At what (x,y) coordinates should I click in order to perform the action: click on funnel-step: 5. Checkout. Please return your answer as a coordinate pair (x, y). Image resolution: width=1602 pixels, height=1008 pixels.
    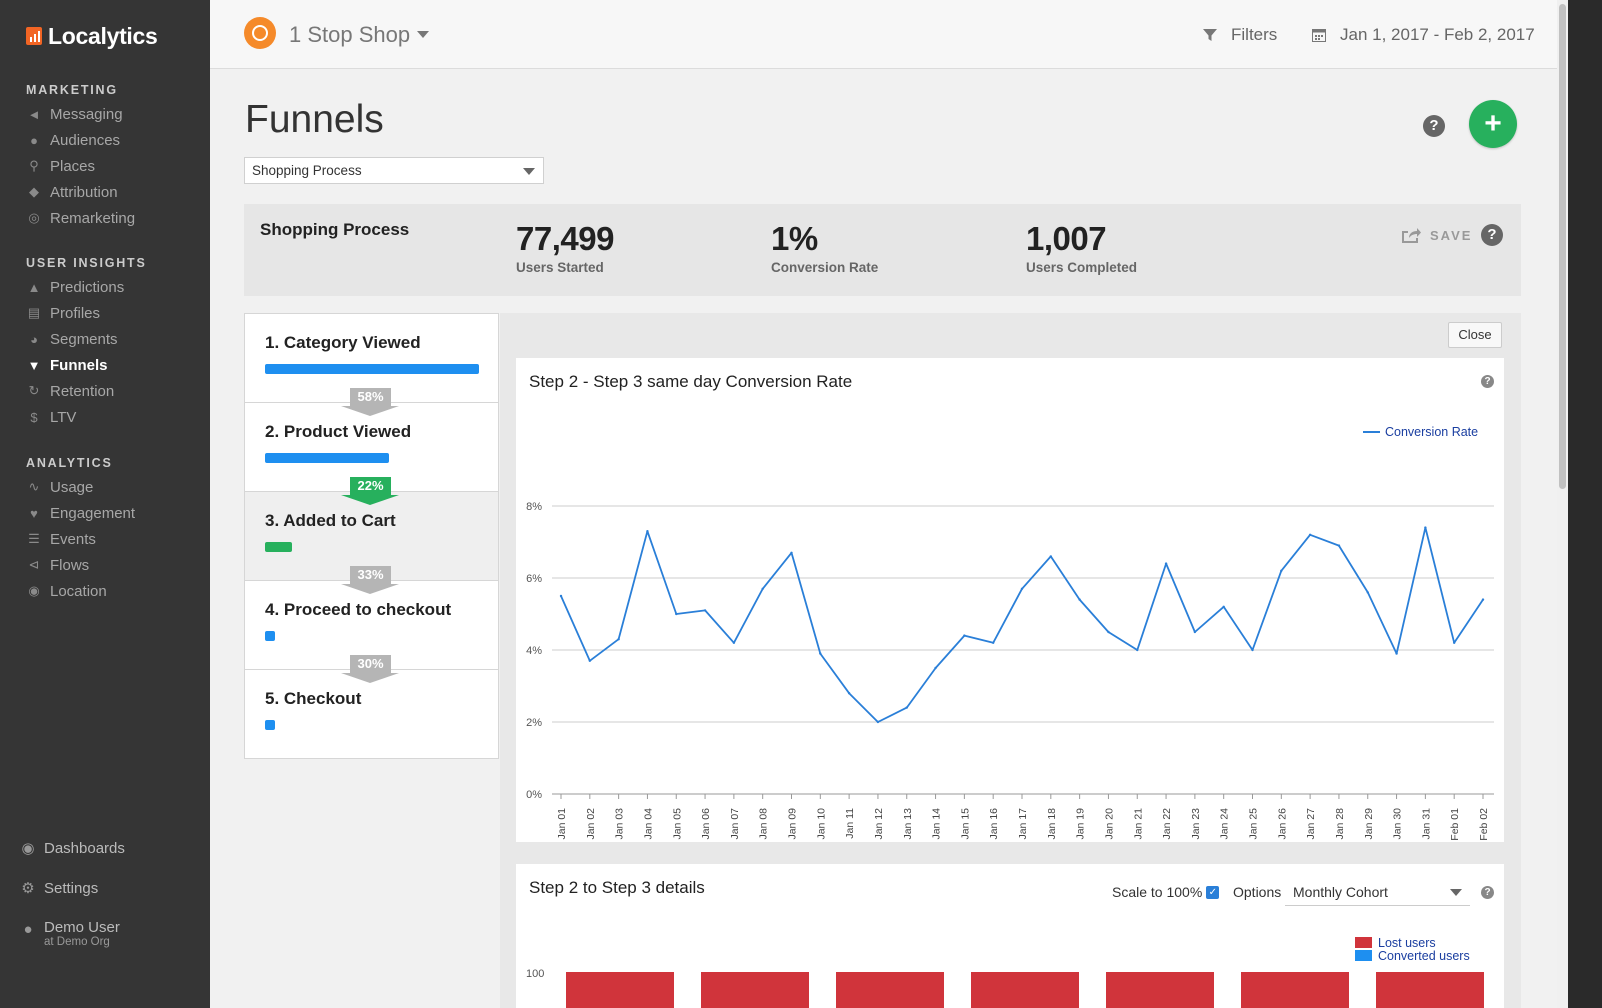
    Looking at the image, I should click on (371, 714).